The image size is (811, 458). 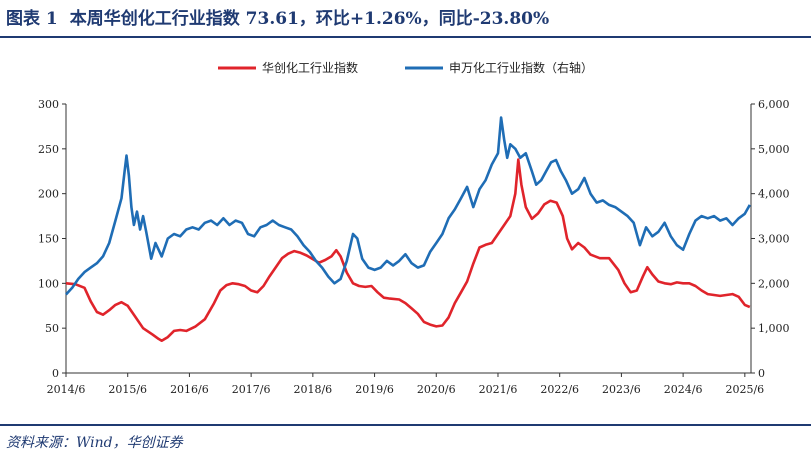 I want to click on right-tick-label: 1,000, so click(x=774, y=328).